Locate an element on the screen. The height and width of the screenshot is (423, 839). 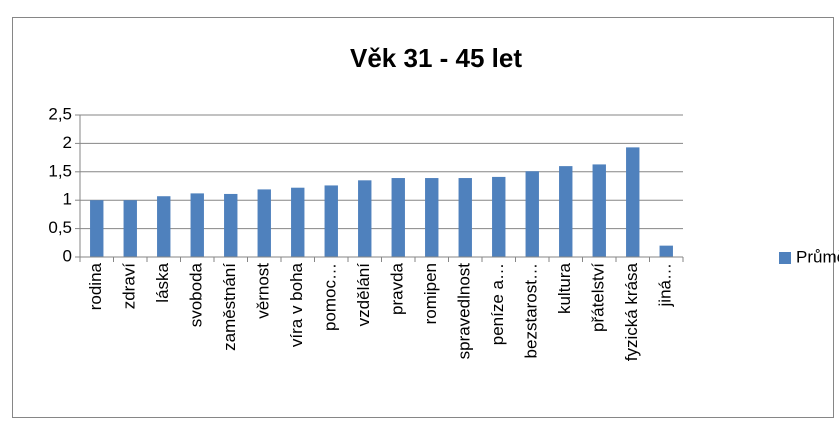
x-tick-label: věrnost is located at coordinates (263, 291).